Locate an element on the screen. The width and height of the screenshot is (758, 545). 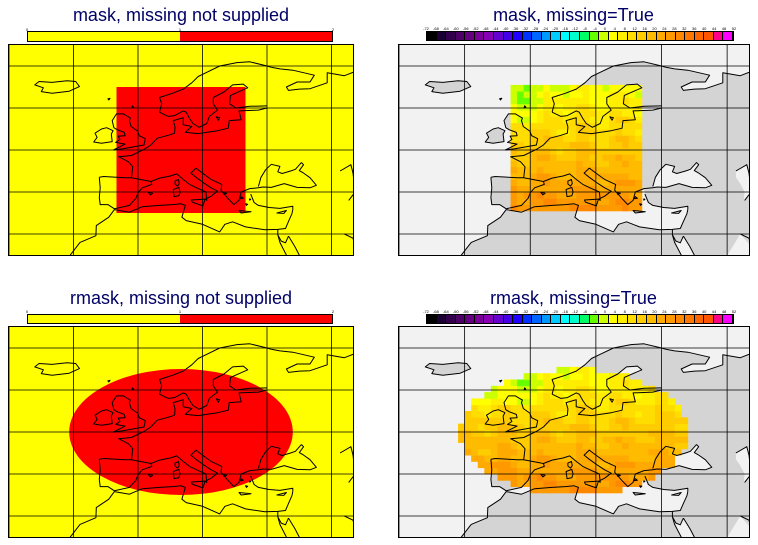
colorbar-tick-label: 28 is located at coordinates (674, 311).